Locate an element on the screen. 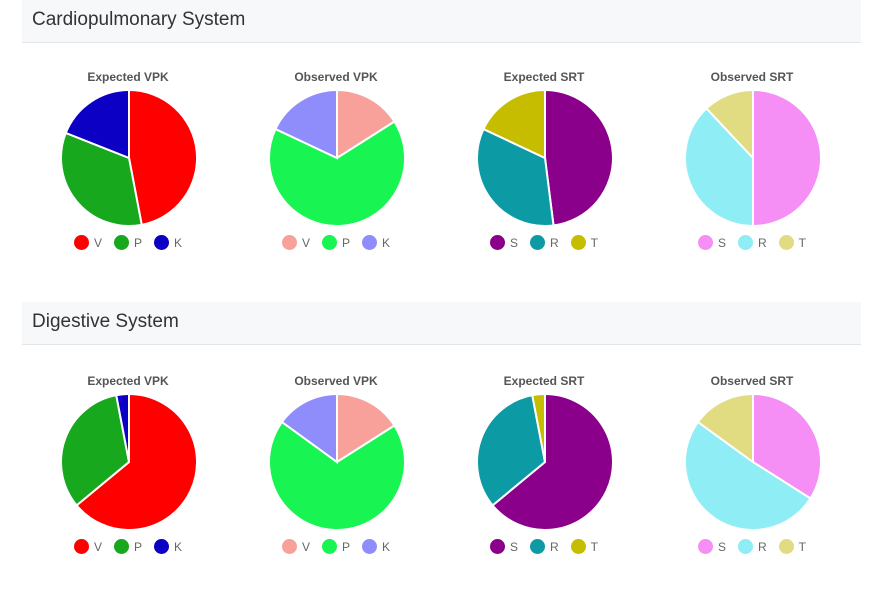  chart-title: Expected VPK is located at coordinates (128, 381).